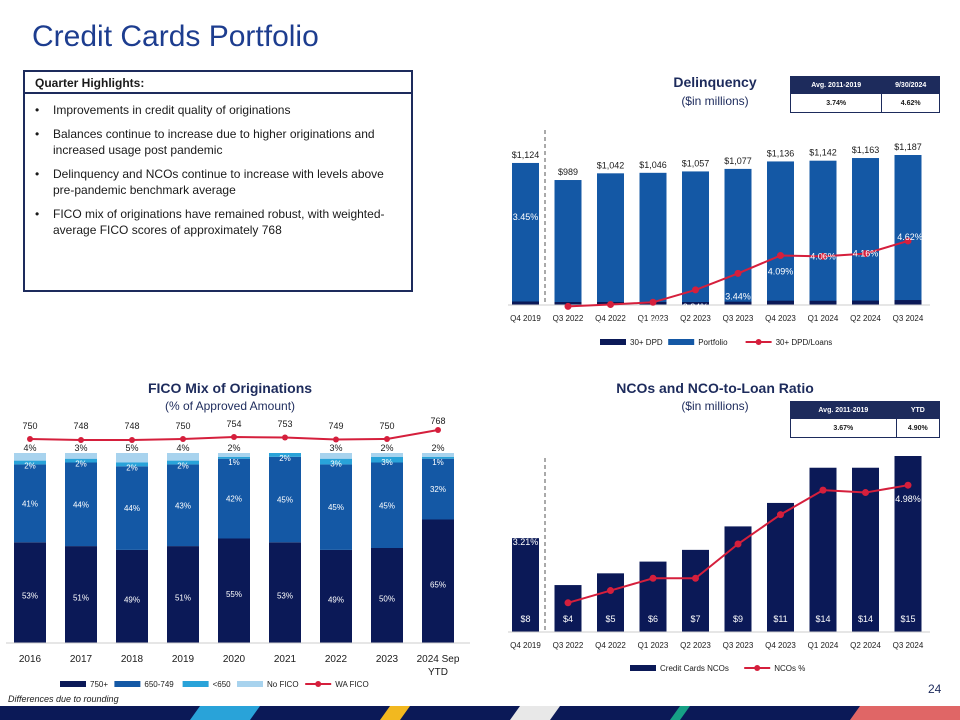  What do you see at coordinates (234, 659) in the screenshot?
I see `x-tick-label: 2020` at bounding box center [234, 659].